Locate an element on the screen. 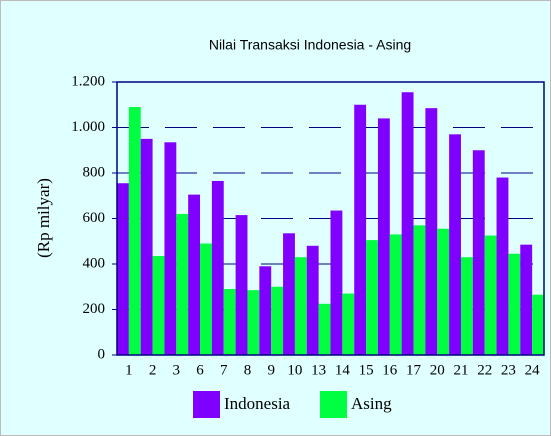 The height and width of the screenshot is (436, 551). y-tick-label: 600 is located at coordinates (94, 218).